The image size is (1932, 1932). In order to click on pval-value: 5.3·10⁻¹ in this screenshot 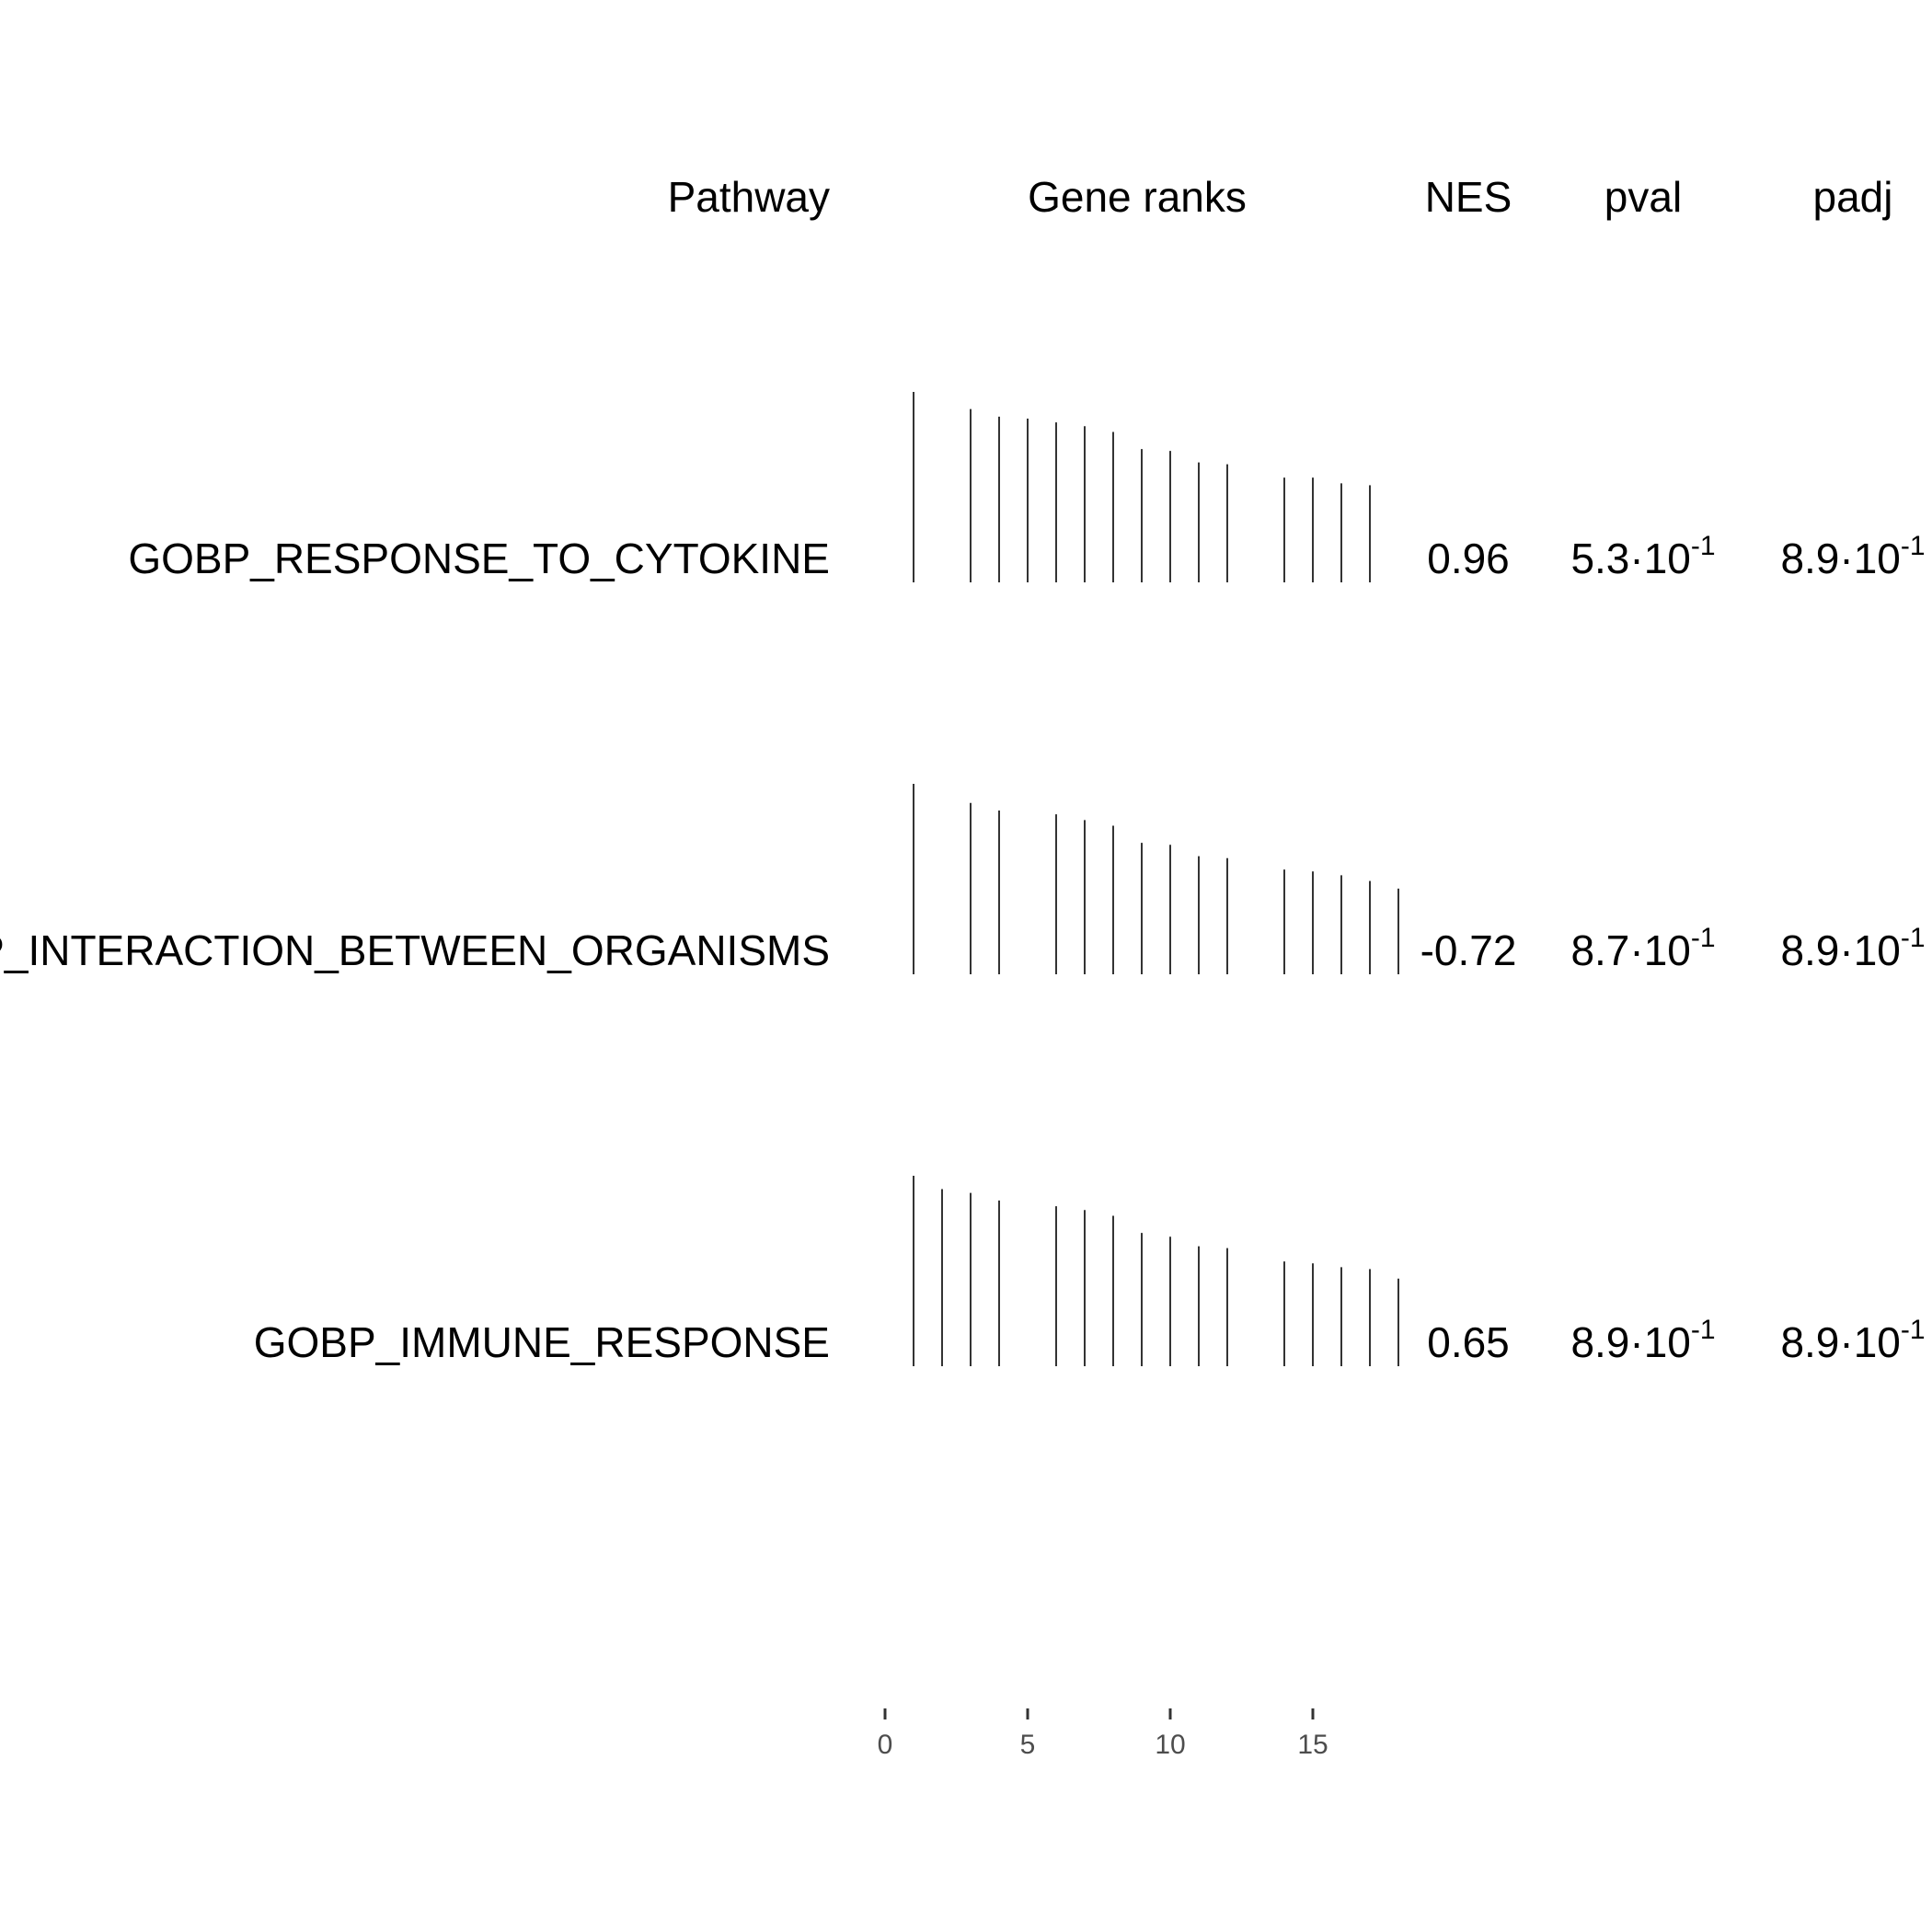, I will do `click(1642, 556)`.